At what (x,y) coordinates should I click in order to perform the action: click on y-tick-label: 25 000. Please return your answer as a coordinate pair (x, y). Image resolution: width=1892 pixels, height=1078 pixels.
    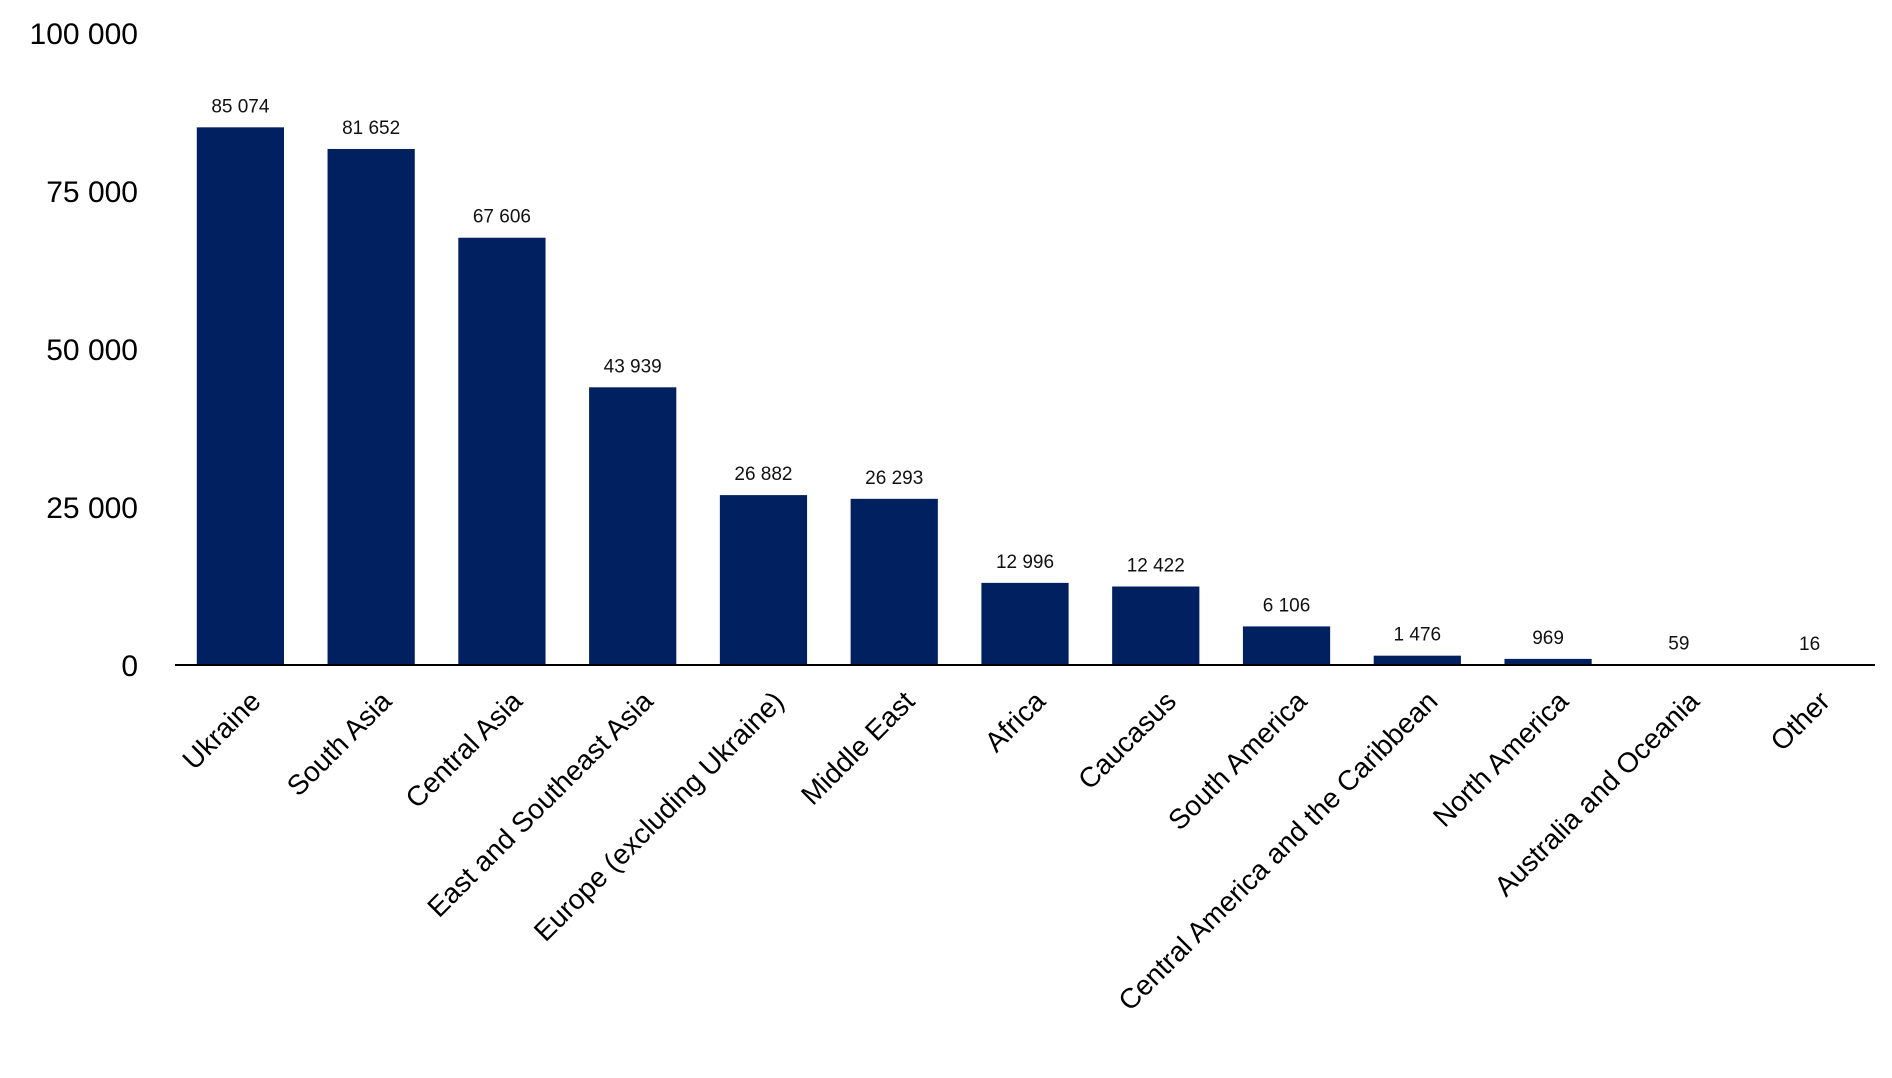
    Looking at the image, I should click on (92, 508).